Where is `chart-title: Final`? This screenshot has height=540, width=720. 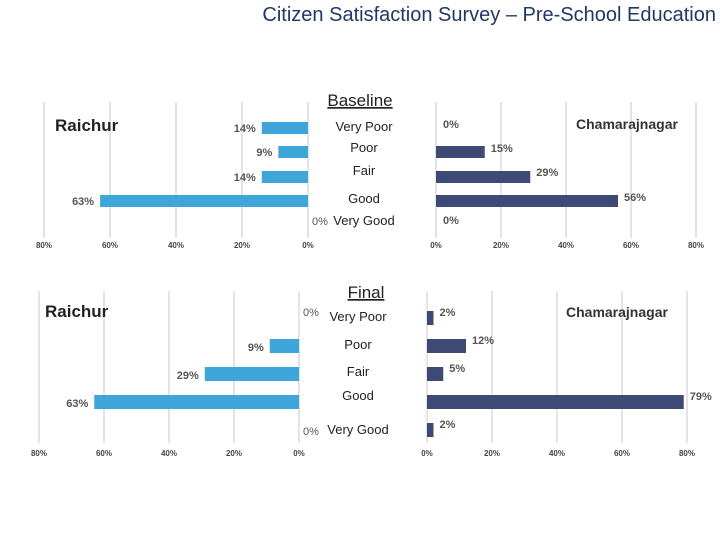 chart-title: Final is located at coordinates (366, 292).